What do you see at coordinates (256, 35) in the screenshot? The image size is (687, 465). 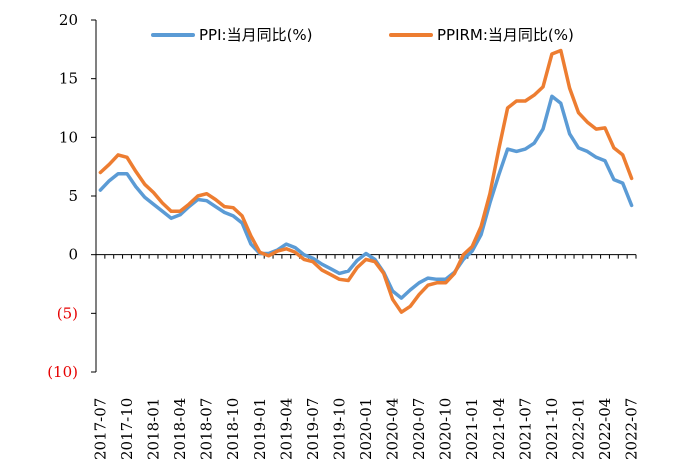 I see `legend-label-ppi: PPI:当月同比(%)` at bounding box center [256, 35].